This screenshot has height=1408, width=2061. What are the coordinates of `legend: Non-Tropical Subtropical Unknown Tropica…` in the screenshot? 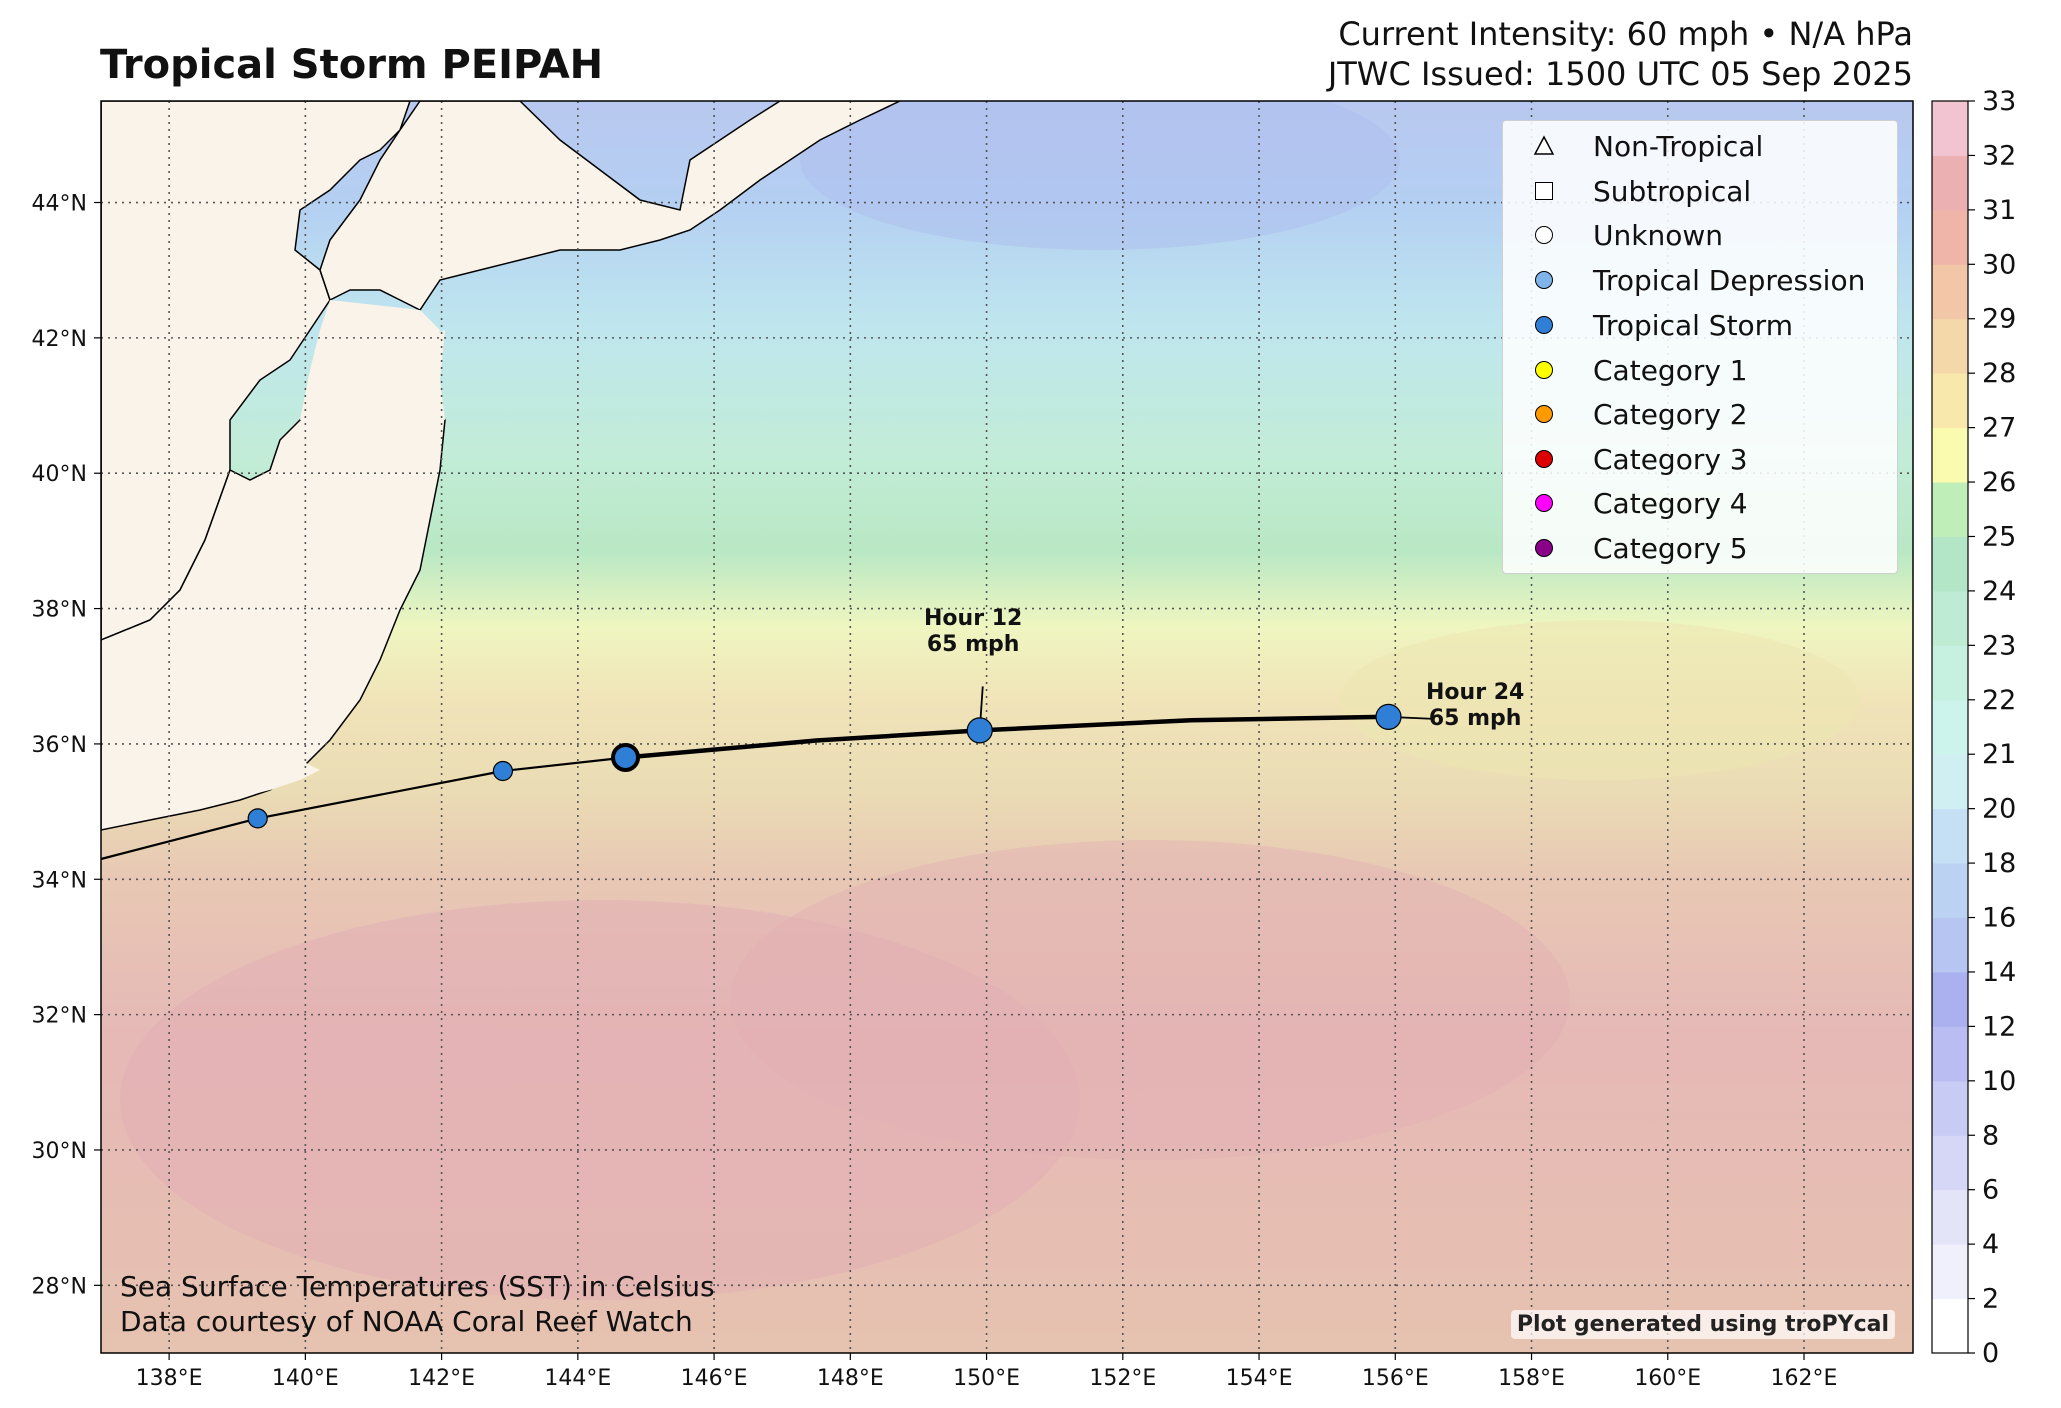 It's located at (1700, 347).